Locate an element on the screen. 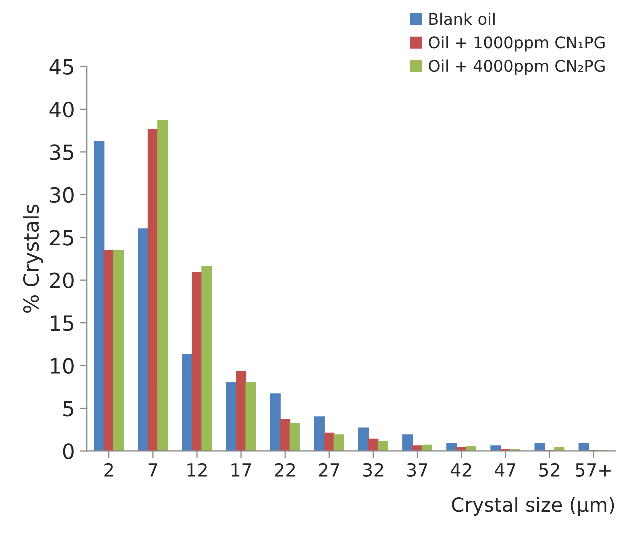  y-axis-title: % Crystals is located at coordinates (33, 258).